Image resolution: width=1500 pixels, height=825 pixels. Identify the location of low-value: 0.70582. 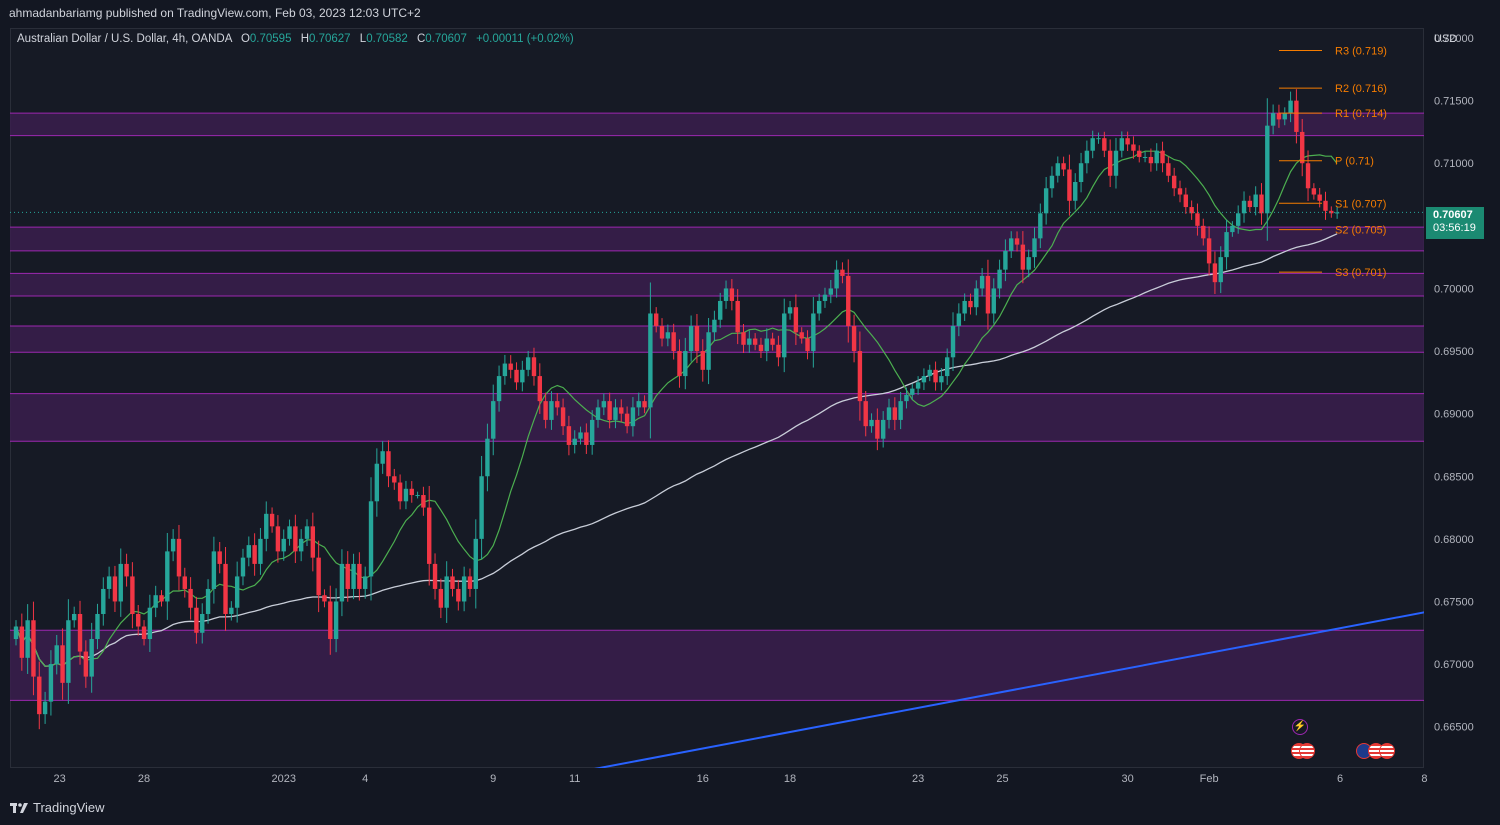
(387, 39).